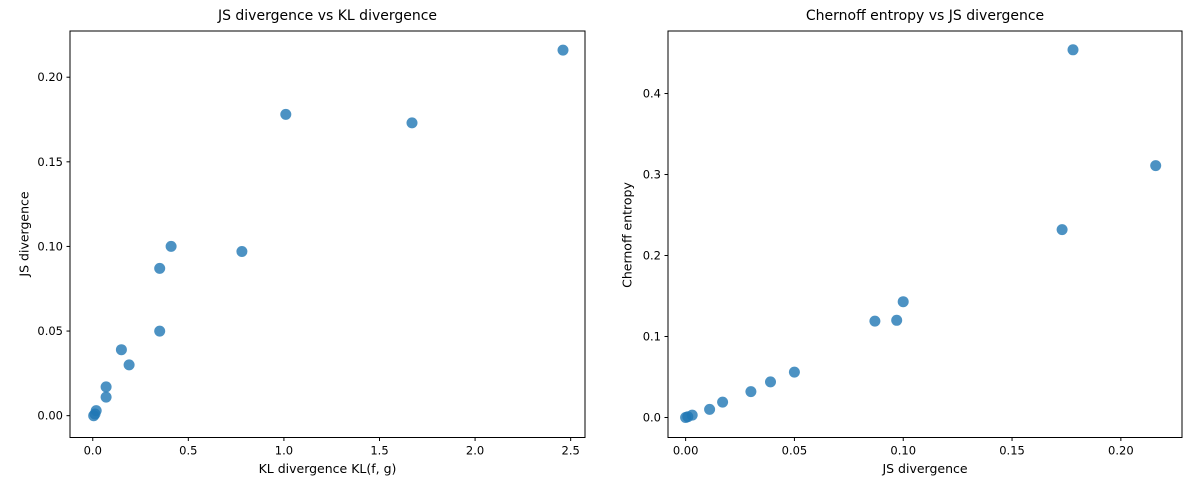 This screenshot has height=490, width=1189. What do you see at coordinates (327, 16) in the screenshot?
I see `left-plot-title: JS divergence vs KL divergence` at bounding box center [327, 16].